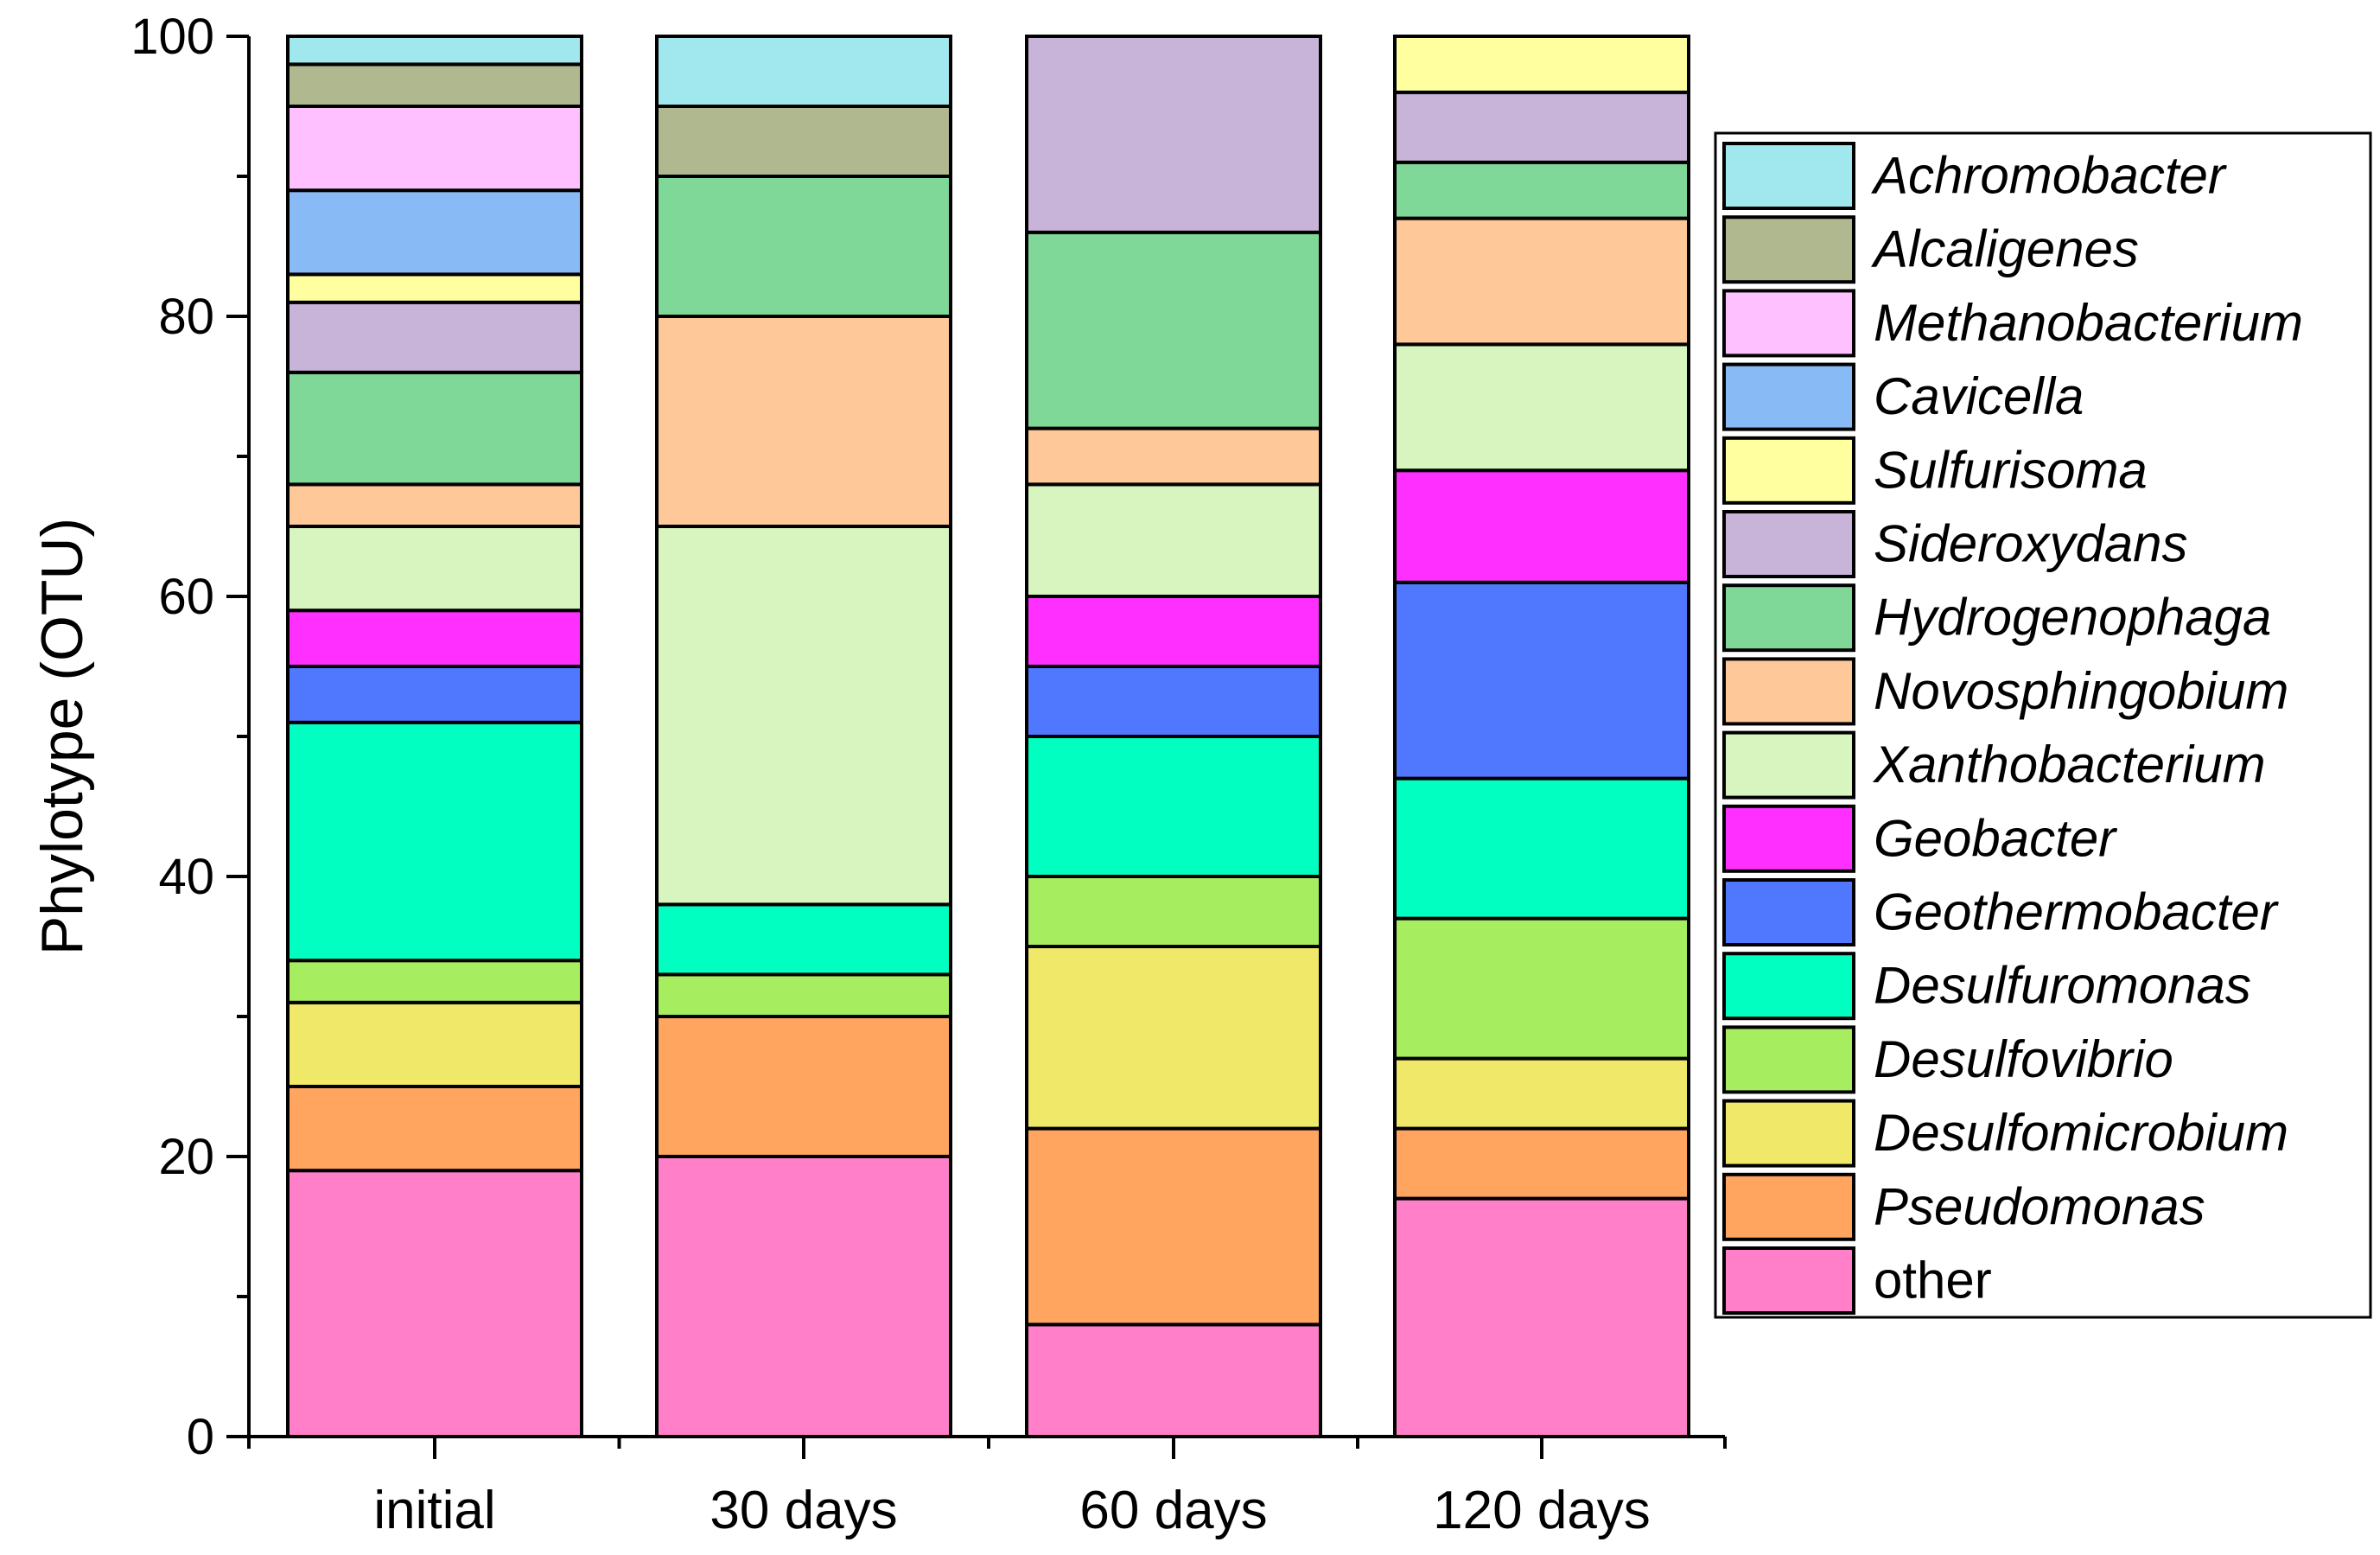 This screenshot has height=1555, width=2380. Describe the element at coordinates (186, 877) in the screenshot. I see `y-tick-label: 40` at that location.